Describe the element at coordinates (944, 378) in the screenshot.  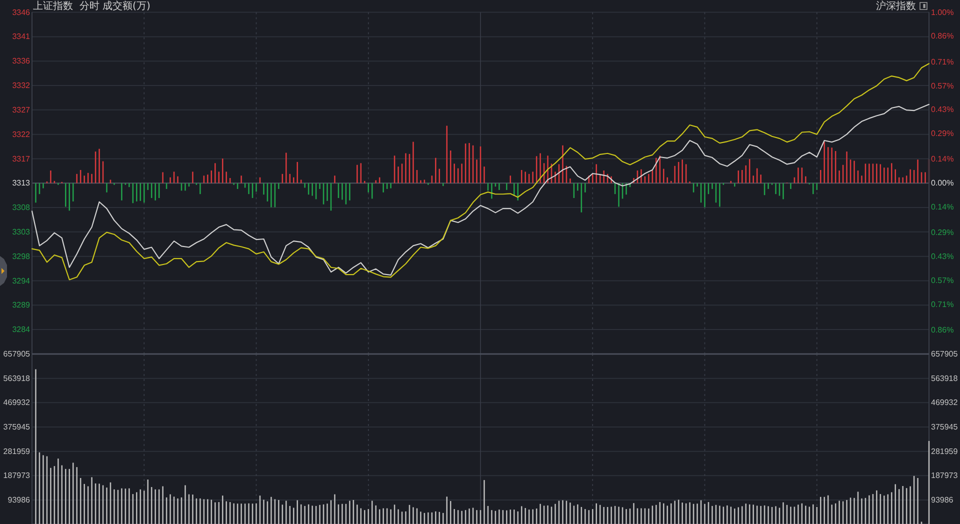
I see `y2-tick-label: 563918` at that location.